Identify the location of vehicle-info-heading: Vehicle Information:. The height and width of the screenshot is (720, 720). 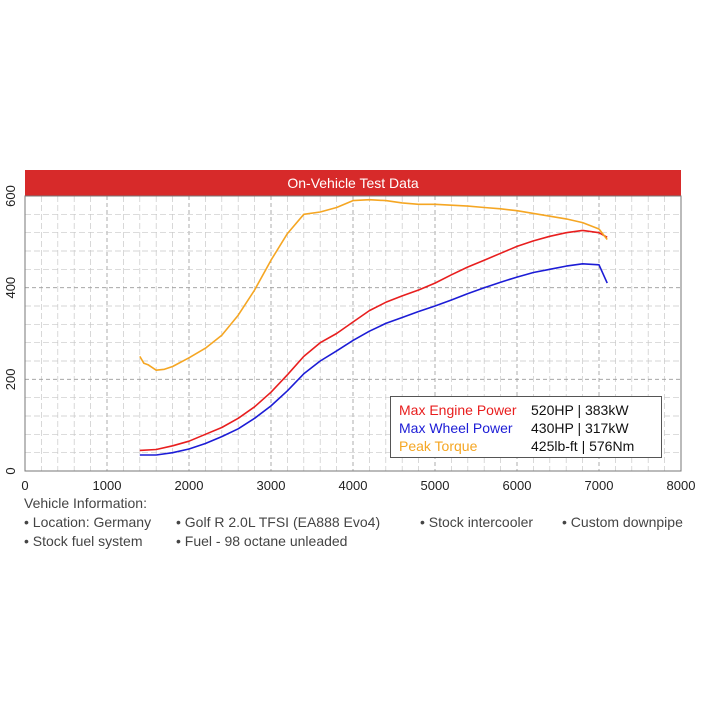
(85, 503).